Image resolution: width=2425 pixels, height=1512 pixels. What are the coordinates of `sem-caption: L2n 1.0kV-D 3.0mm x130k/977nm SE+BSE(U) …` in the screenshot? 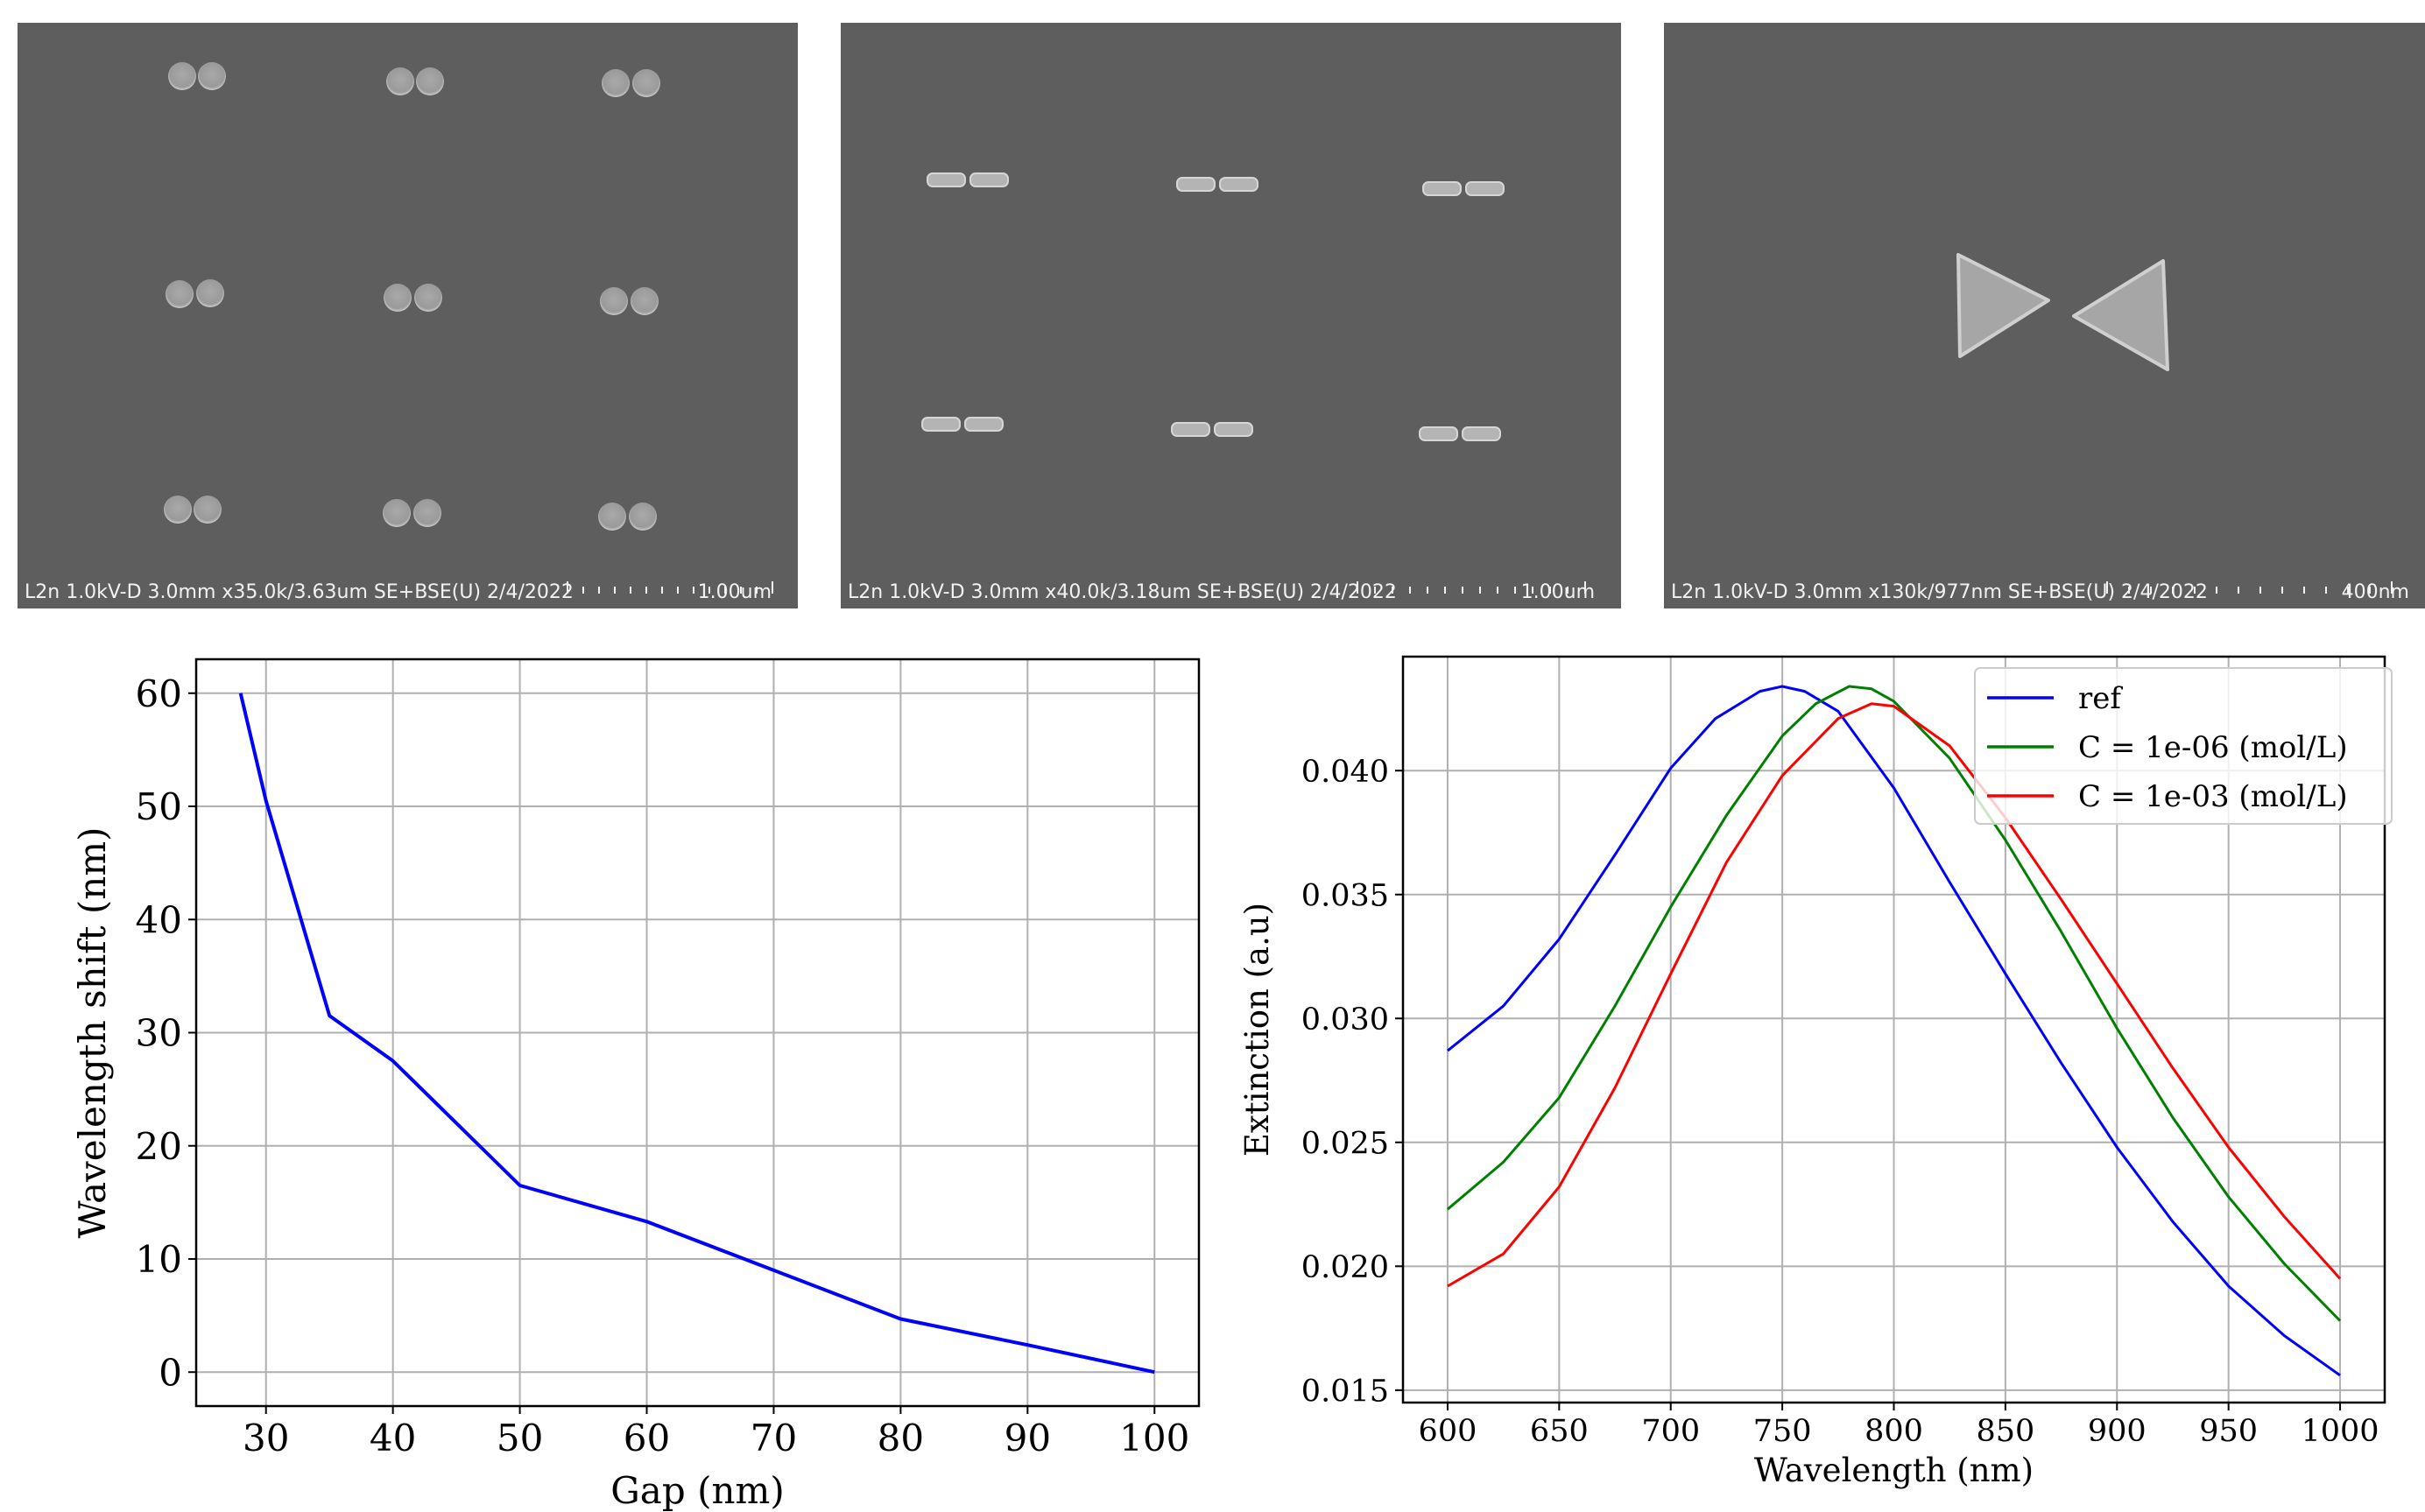 It's located at (1939, 592).